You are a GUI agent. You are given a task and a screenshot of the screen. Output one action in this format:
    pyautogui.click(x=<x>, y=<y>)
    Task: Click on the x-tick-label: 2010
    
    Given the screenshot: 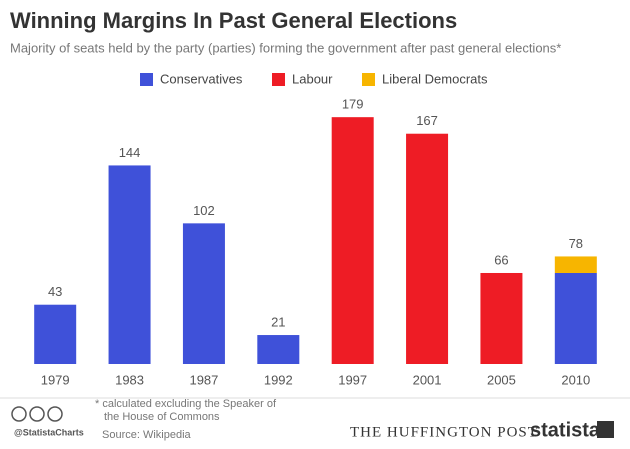 What is the action you would take?
    pyautogui.click(x=575, y=379)
    